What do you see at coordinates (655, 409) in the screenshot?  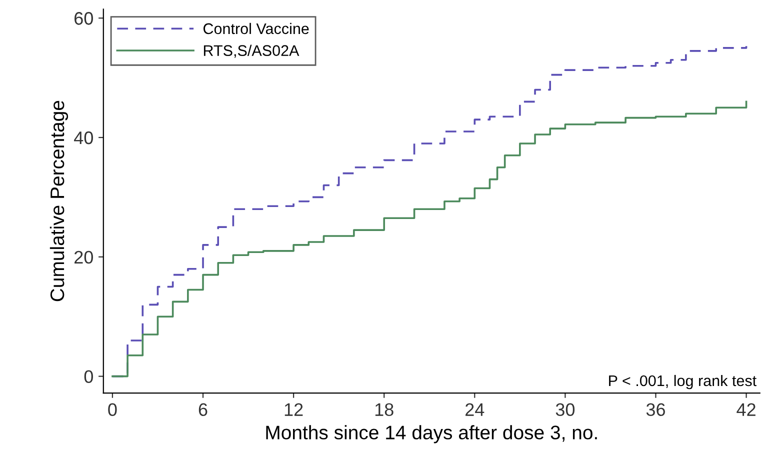 I see `x-tick-label: 36` at bounding box center [655, 409].